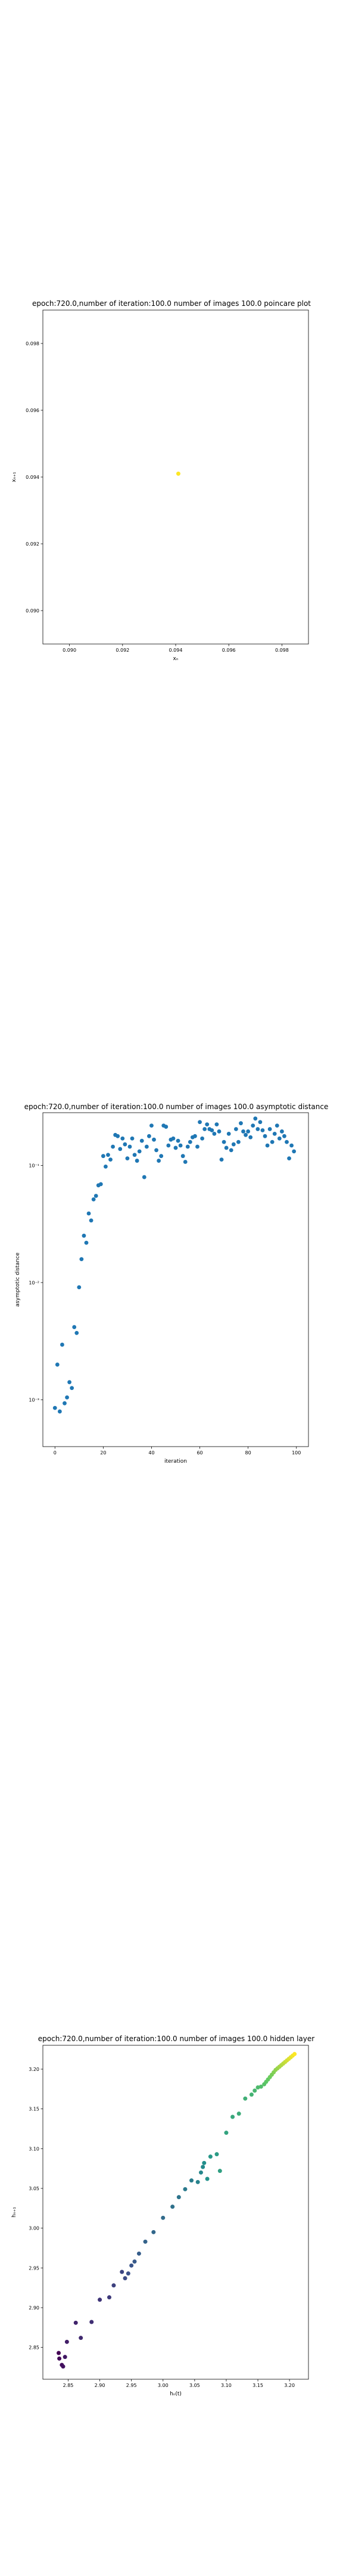 The width and height of the screenshot is (343, 2576). Describe the element at coordinates (33, 477) in the screenshot. I see `y-tick-label: 0.094` at that location.